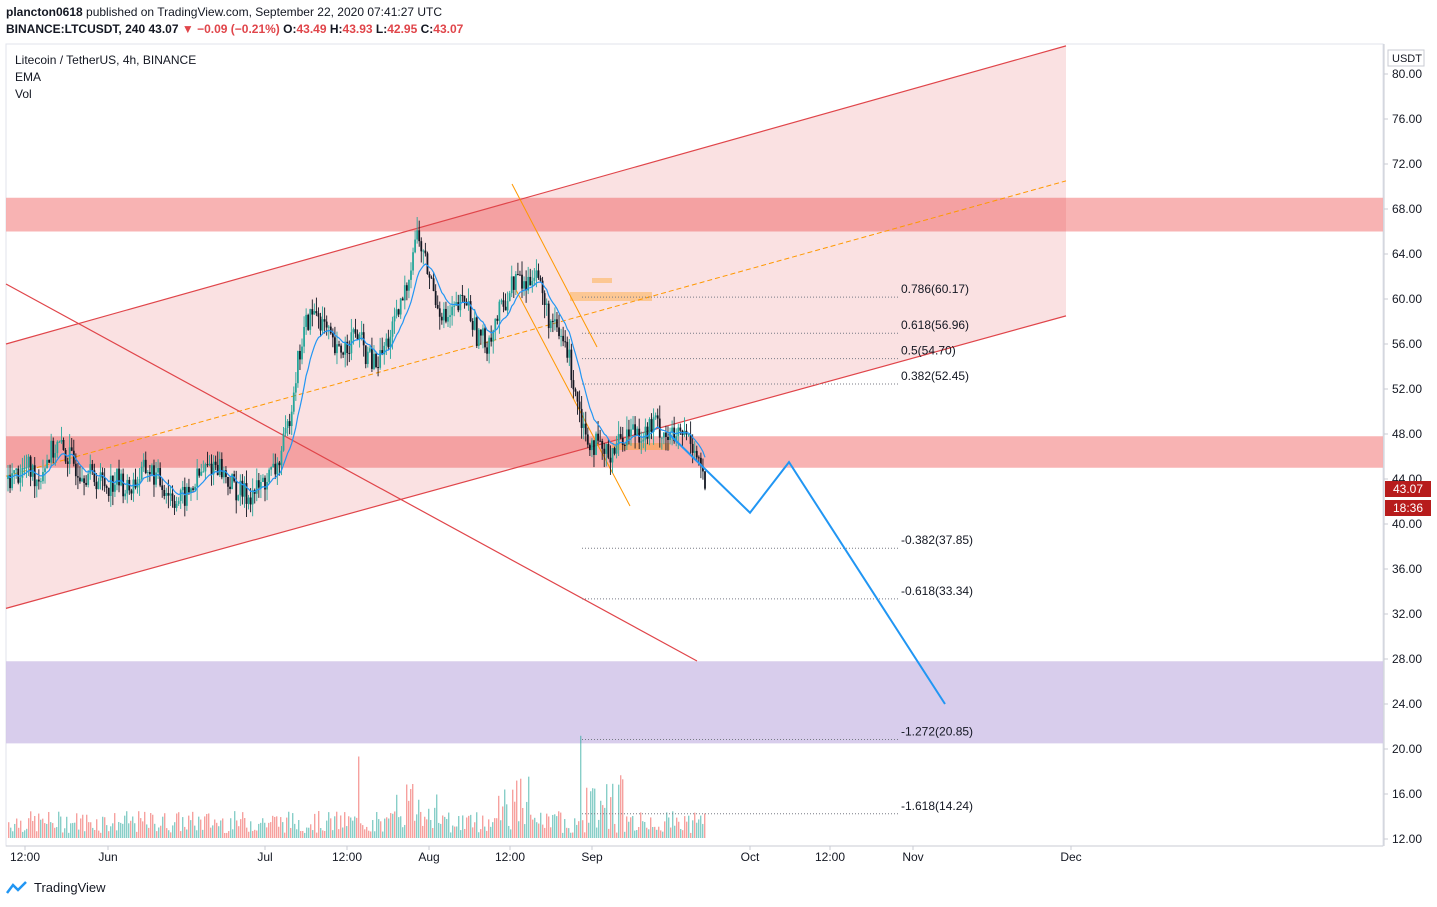  Describe the element at coordinates (28, 77) in the screenshot. I see `legend-ema: EMA` at that location.